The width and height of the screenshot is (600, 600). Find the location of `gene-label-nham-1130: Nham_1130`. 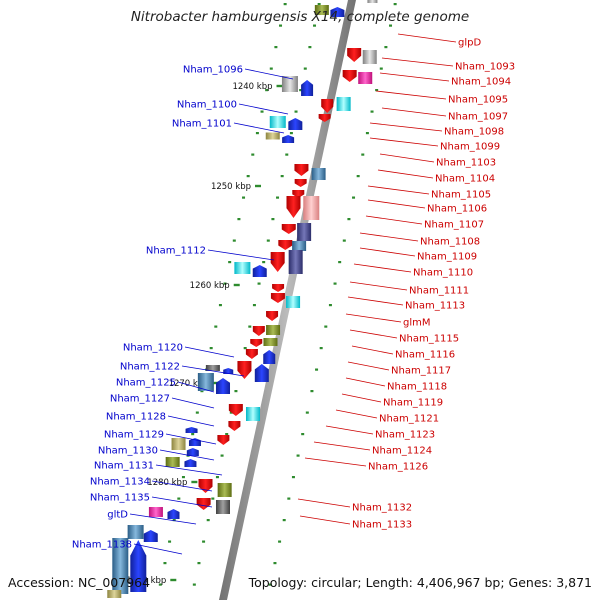

gene-label-nham-1130: Nham_1130 is located at coordinates (128, 451).